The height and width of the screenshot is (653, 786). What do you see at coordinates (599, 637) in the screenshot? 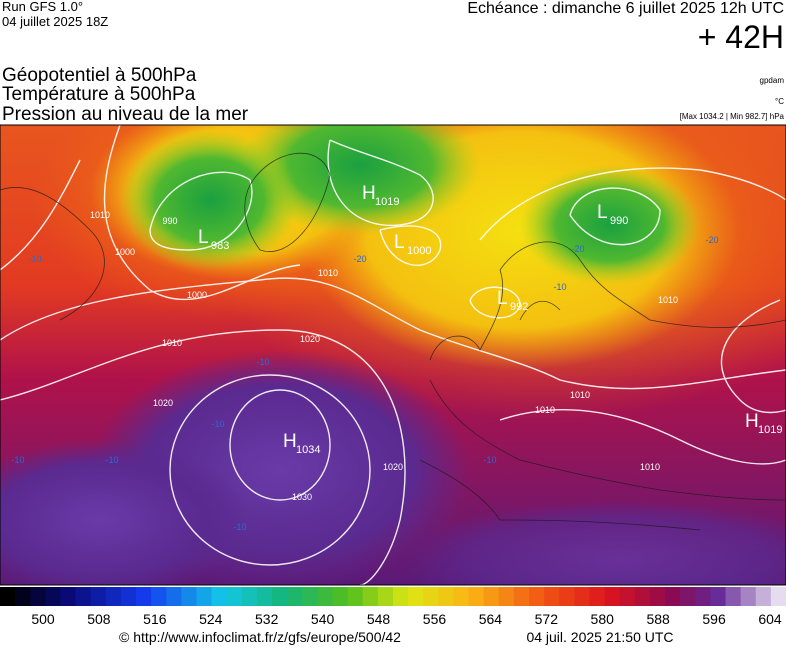
I see `timestamp: 04 juil. 2025 21:50 UTC` at bounding box center [599, 637].